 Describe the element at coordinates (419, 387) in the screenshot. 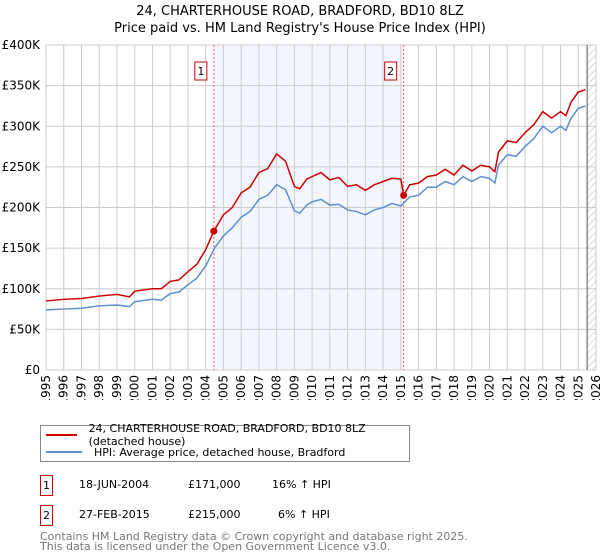

I see `x-tick-label: 2016` at that location.